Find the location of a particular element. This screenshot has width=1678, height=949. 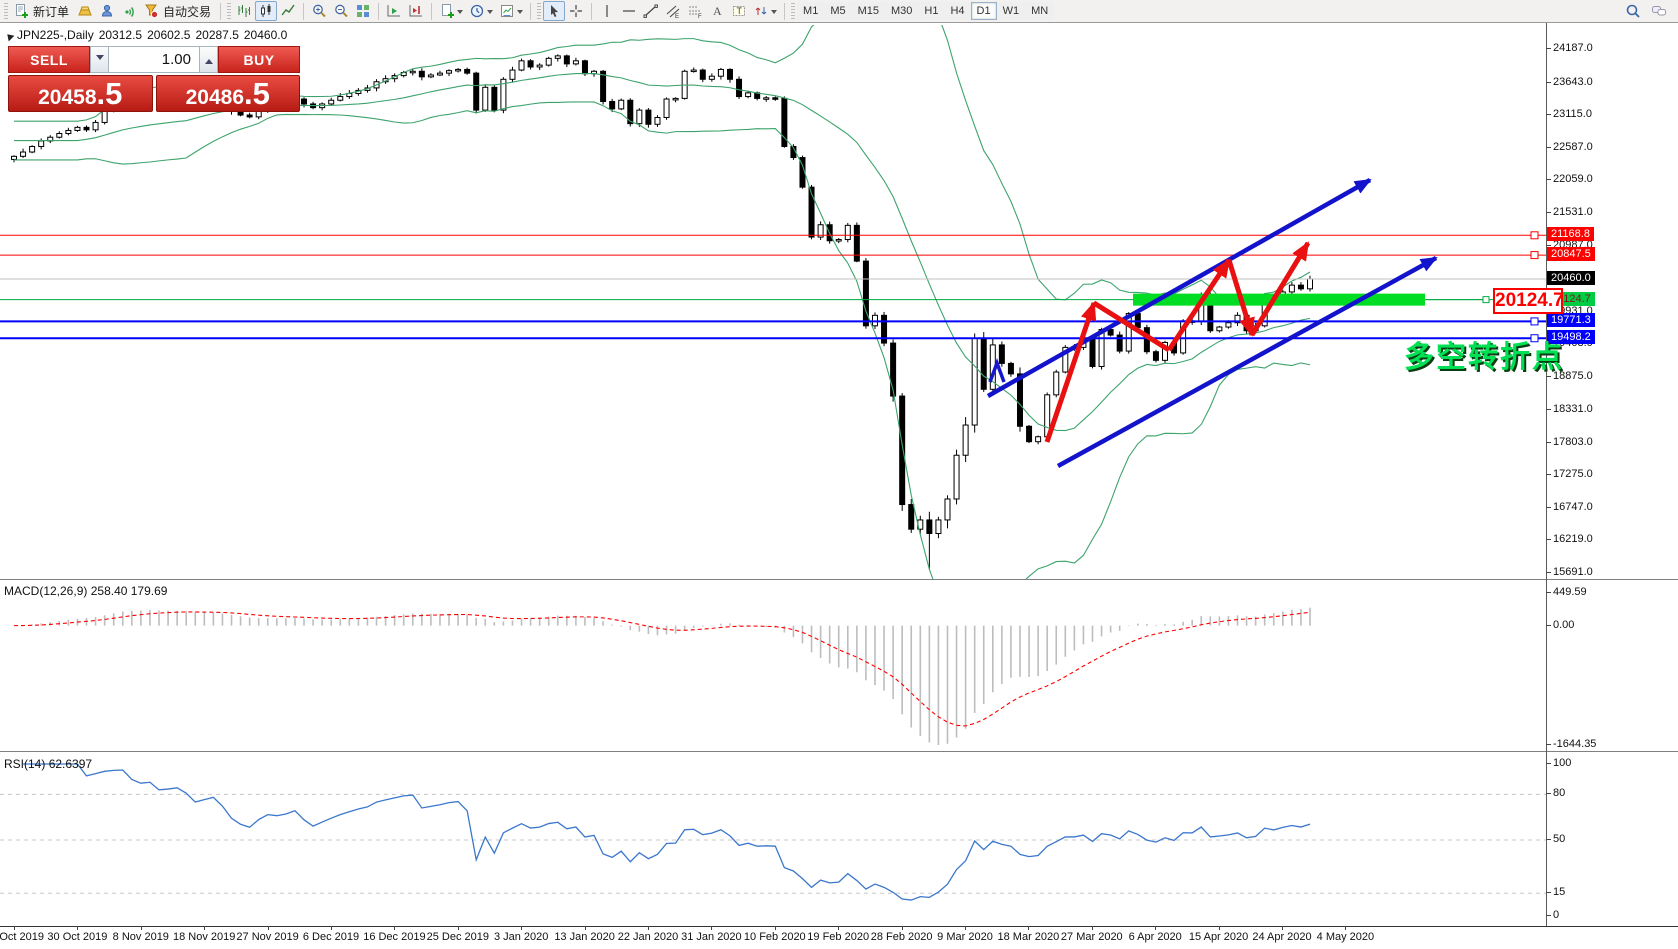

crosshair-button is located at coordinates (576, 11).